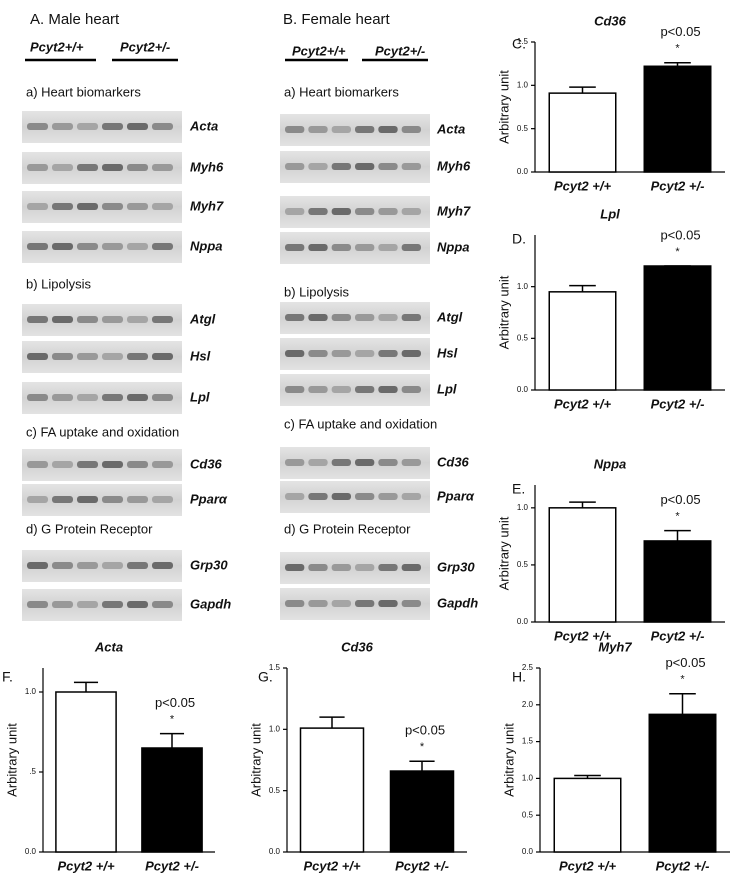 Image resolution: width=750 pixels, height=879 pixels. I want to click on section-title: b) Lipolysis, so click(59, 283).